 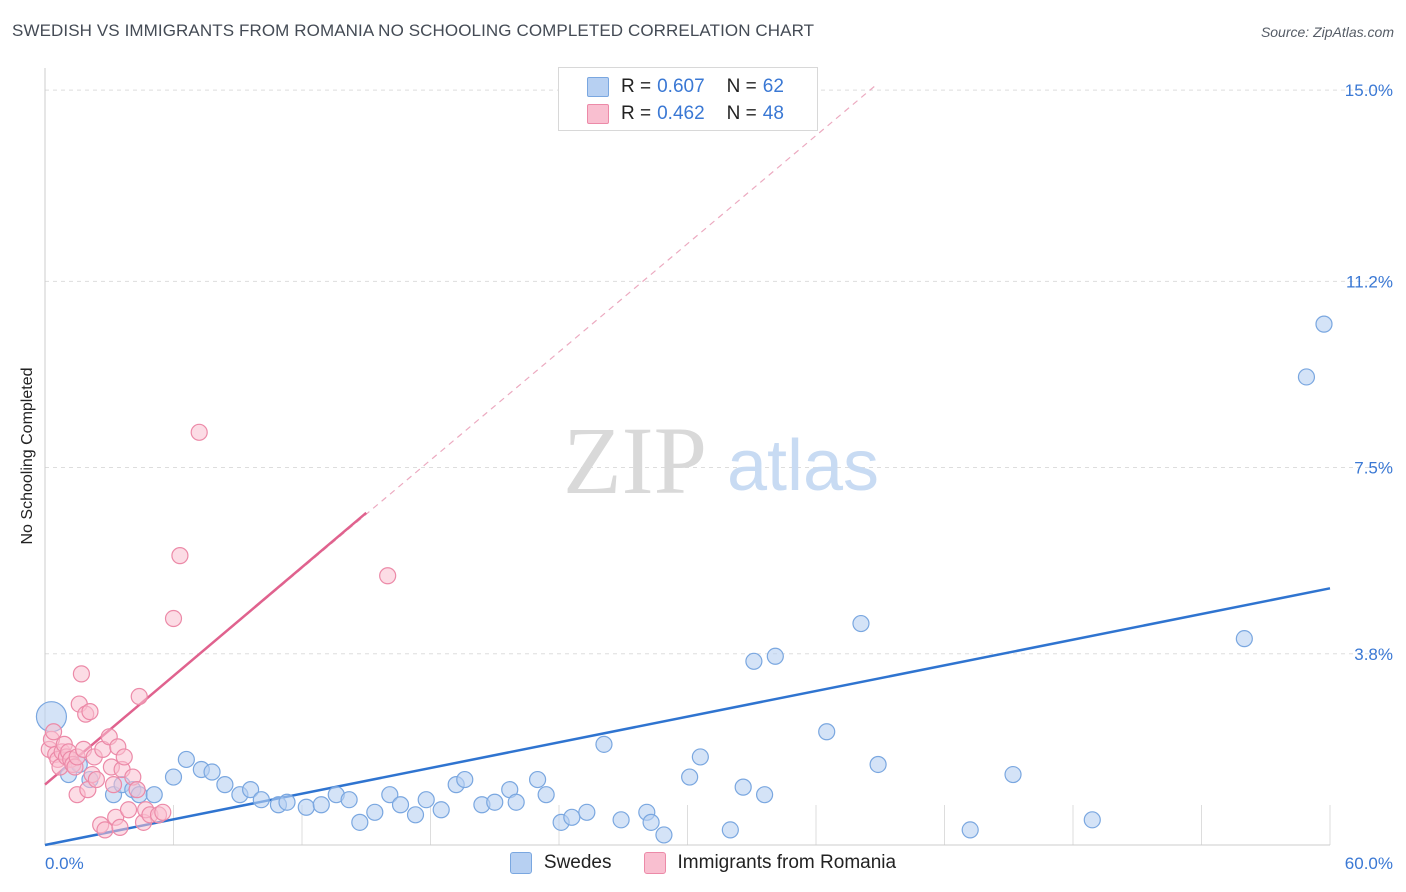 I want to click on x-tick-label: 0.0%, so click(x=64, y=863).